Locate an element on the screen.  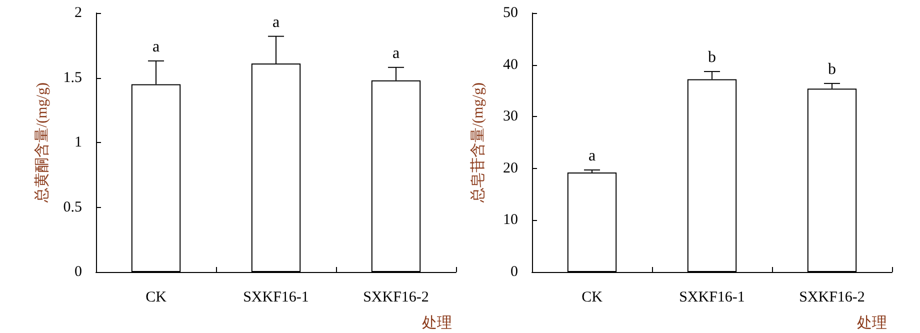
y-tick-label: 0.5 is located at coordinates (72, 207).